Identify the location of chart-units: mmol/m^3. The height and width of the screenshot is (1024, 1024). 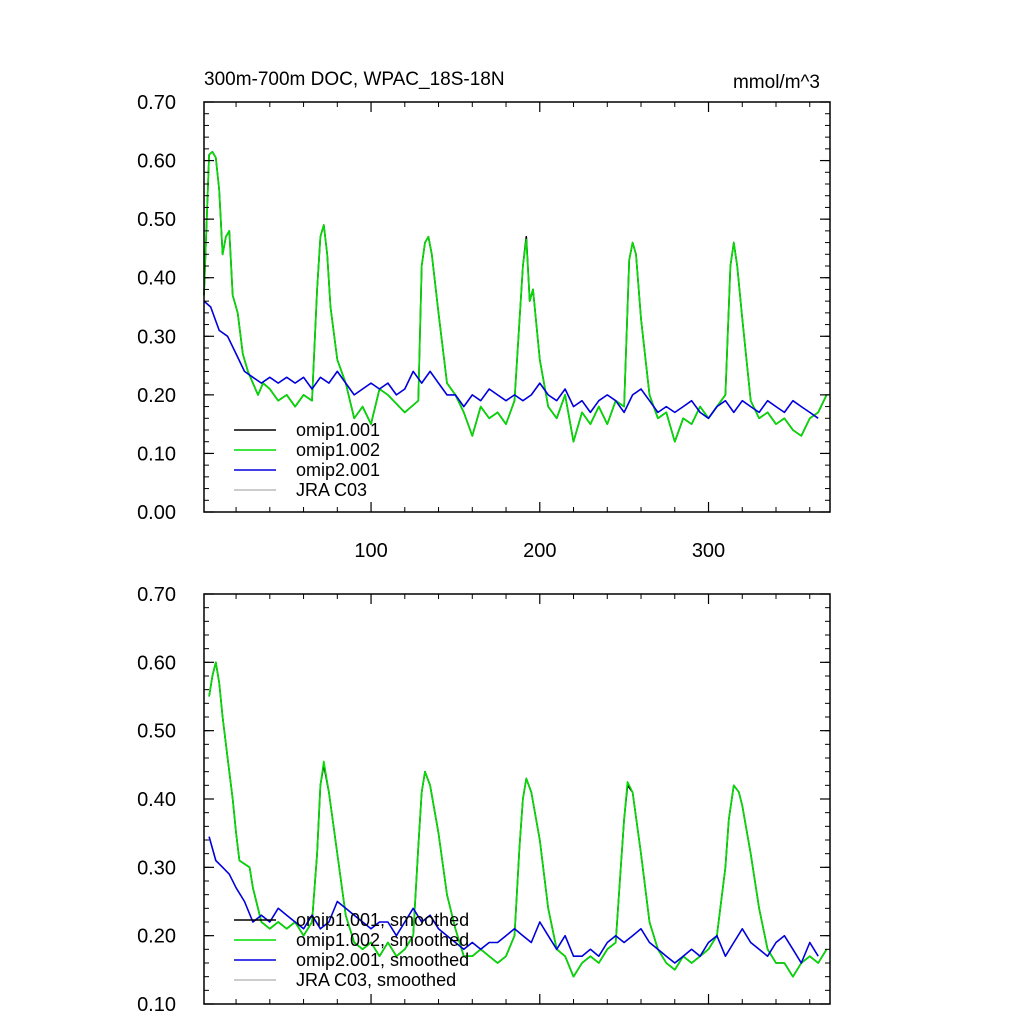
(776, 82).